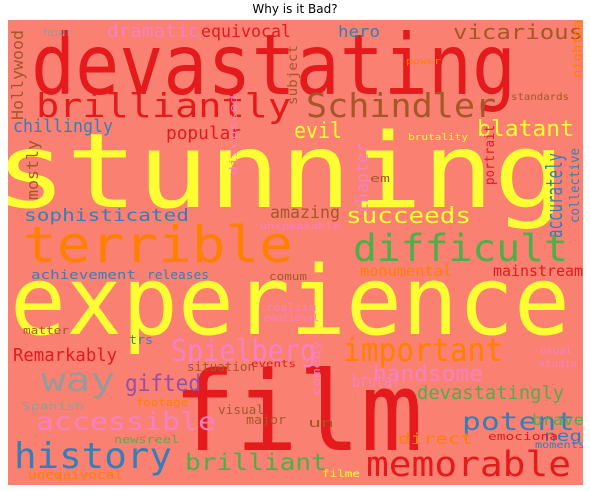  What do you see at coordinates (406, 270) in the screenshot?
I see `cloud-word: monumental` at bounding box center [406, 270].